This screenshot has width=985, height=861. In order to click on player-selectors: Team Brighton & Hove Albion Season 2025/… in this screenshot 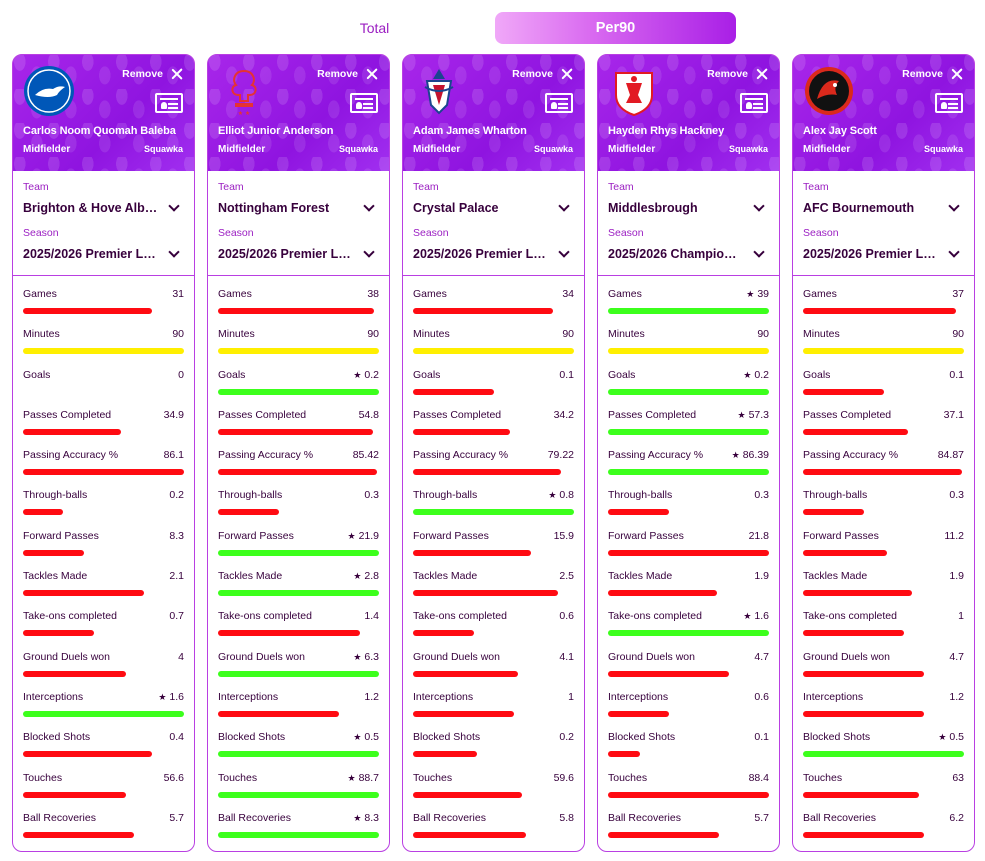, I will do `click(103, 223)`.